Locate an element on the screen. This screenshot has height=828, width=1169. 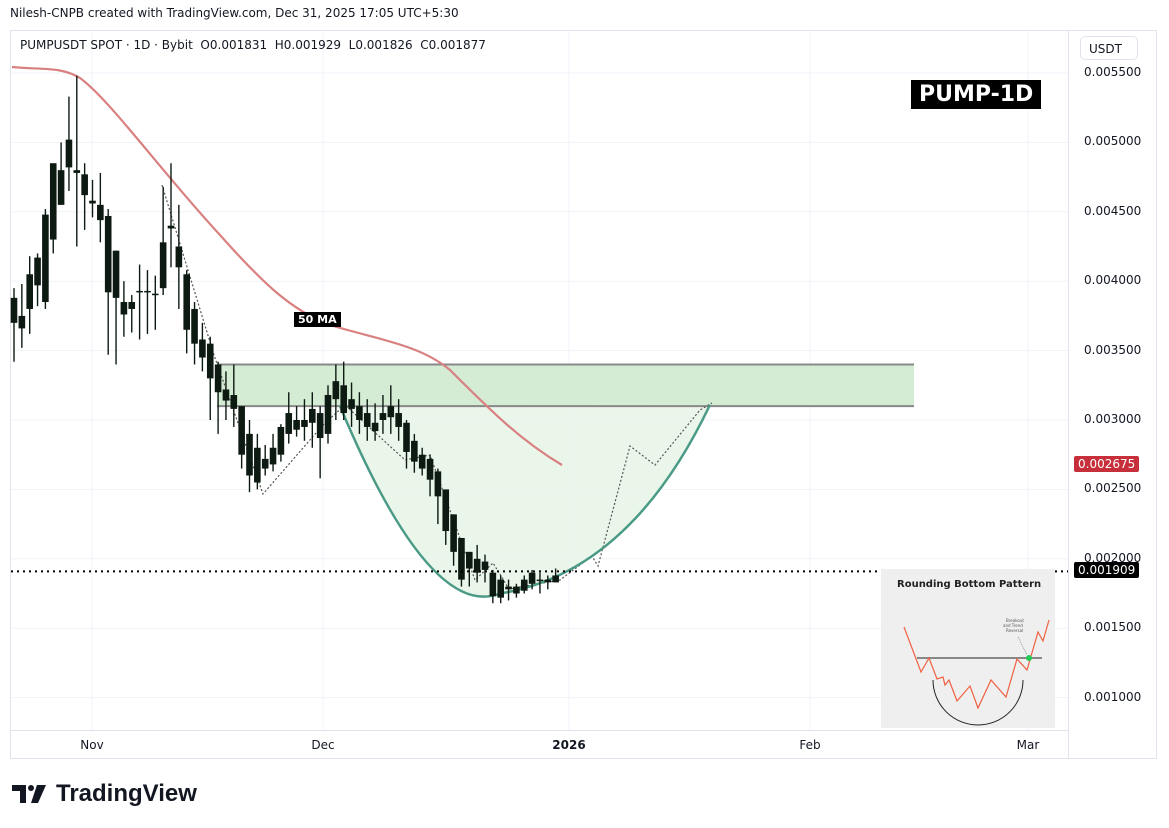
price-tick-label: 0.003500 is located at coordinates (1113, 349).